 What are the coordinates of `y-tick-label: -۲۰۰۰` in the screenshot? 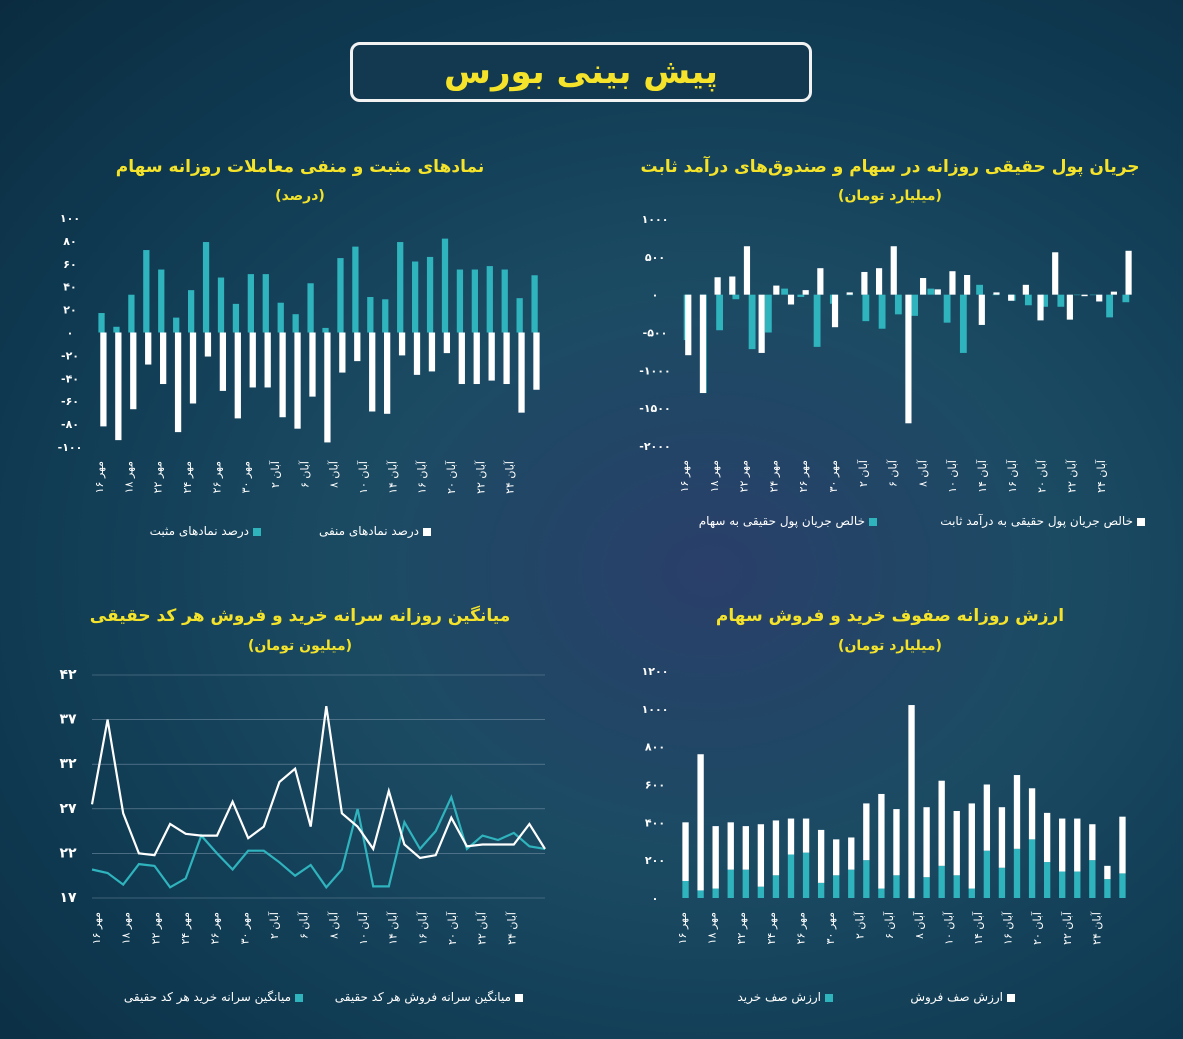 It's located at (654, 446).